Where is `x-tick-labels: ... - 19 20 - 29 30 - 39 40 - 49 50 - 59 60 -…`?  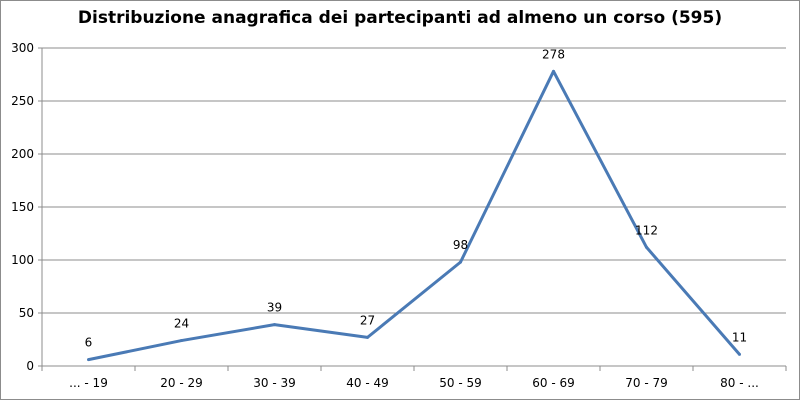 x-tick-labels: ... - 19 20 - 29 30 - 39 40 - 49 50 - 59 60 -… is located at coordinates (414, 383).